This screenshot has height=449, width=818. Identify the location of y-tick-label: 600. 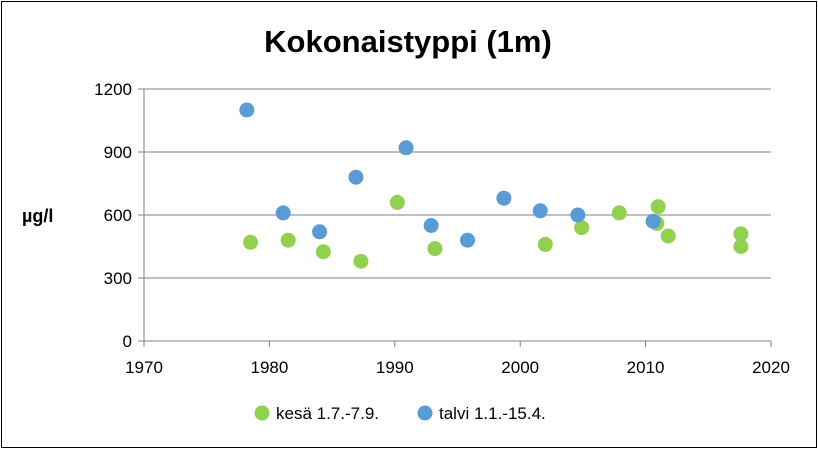
(118, 215).